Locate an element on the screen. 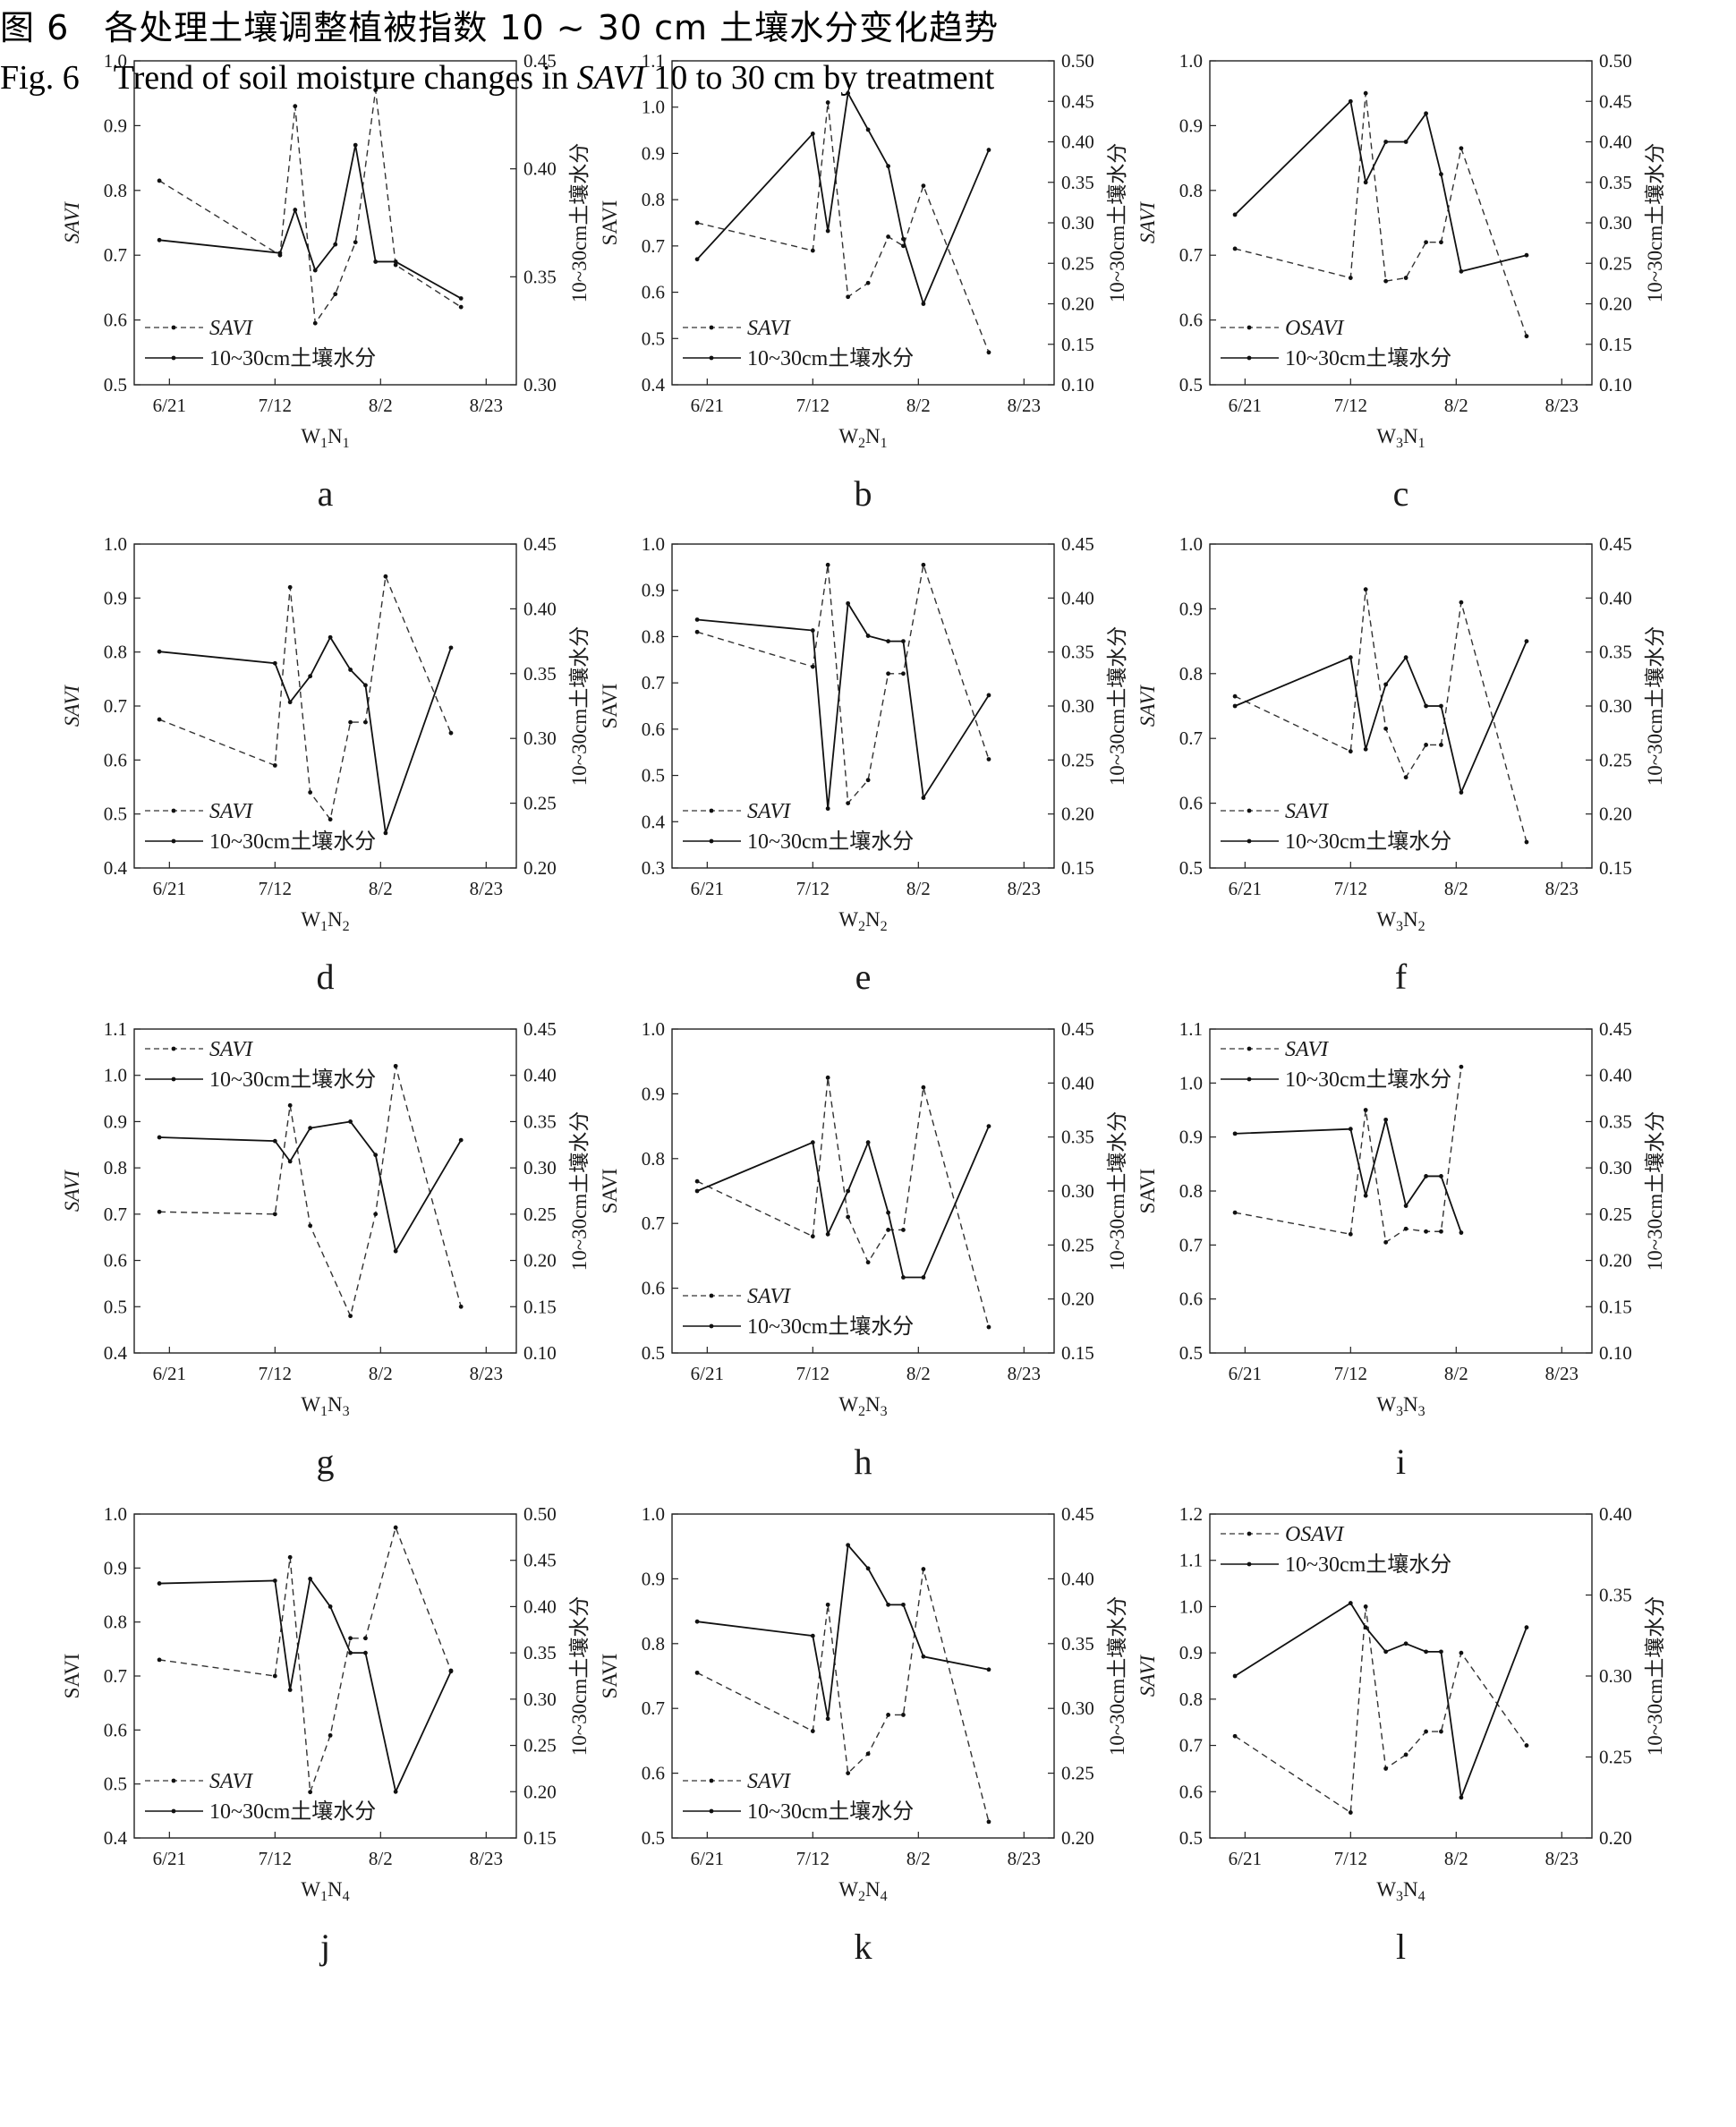 The image size is (1736, 2127). y-axis-label: SAVI is located at coordinates (610, 223).